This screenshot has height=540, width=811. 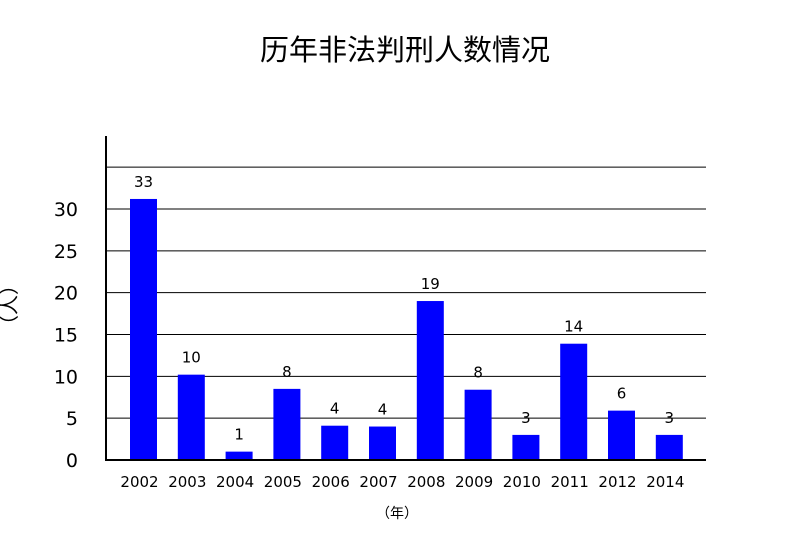 What do you see at coordinates (66, 252) in the screenshot?
I see `y-tick-label: 25` at bounding box center [66, 252].